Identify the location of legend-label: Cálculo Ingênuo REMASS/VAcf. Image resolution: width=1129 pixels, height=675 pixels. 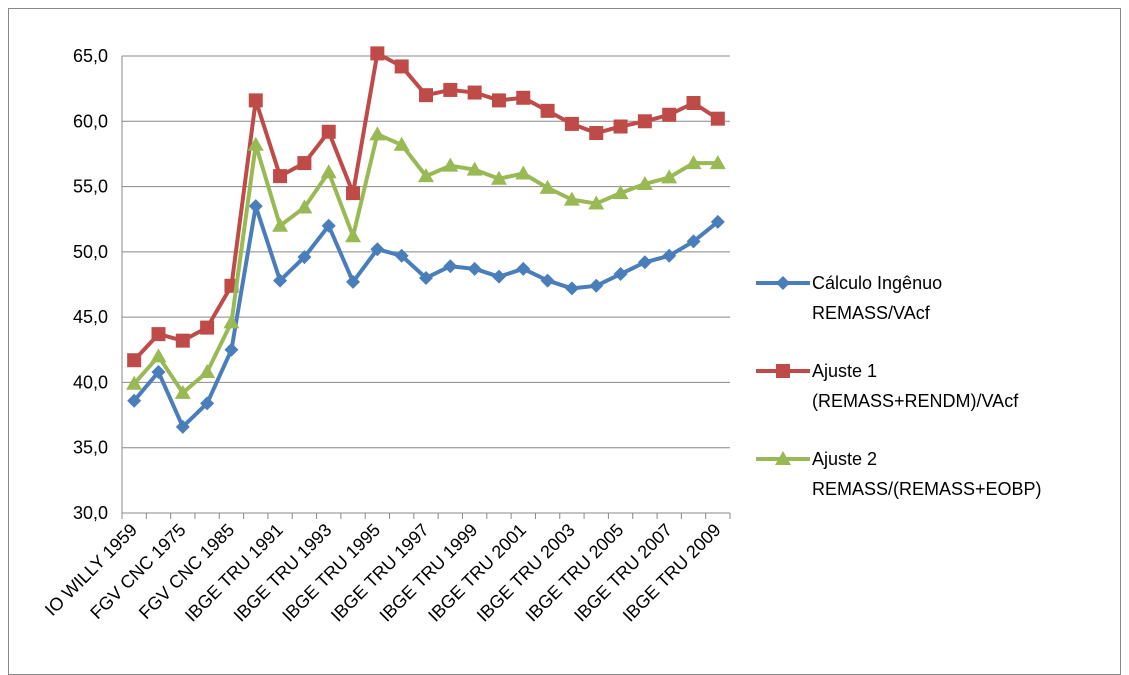
(877, 298).